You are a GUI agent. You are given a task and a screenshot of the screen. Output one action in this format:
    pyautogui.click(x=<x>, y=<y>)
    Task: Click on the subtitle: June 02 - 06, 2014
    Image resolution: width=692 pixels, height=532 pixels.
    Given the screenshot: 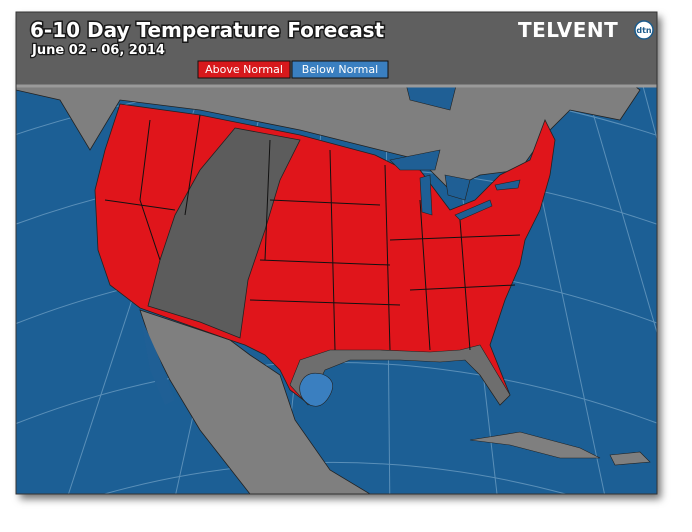 What is the action you would take?
    pyautogui.click(x=98, y=50)
    